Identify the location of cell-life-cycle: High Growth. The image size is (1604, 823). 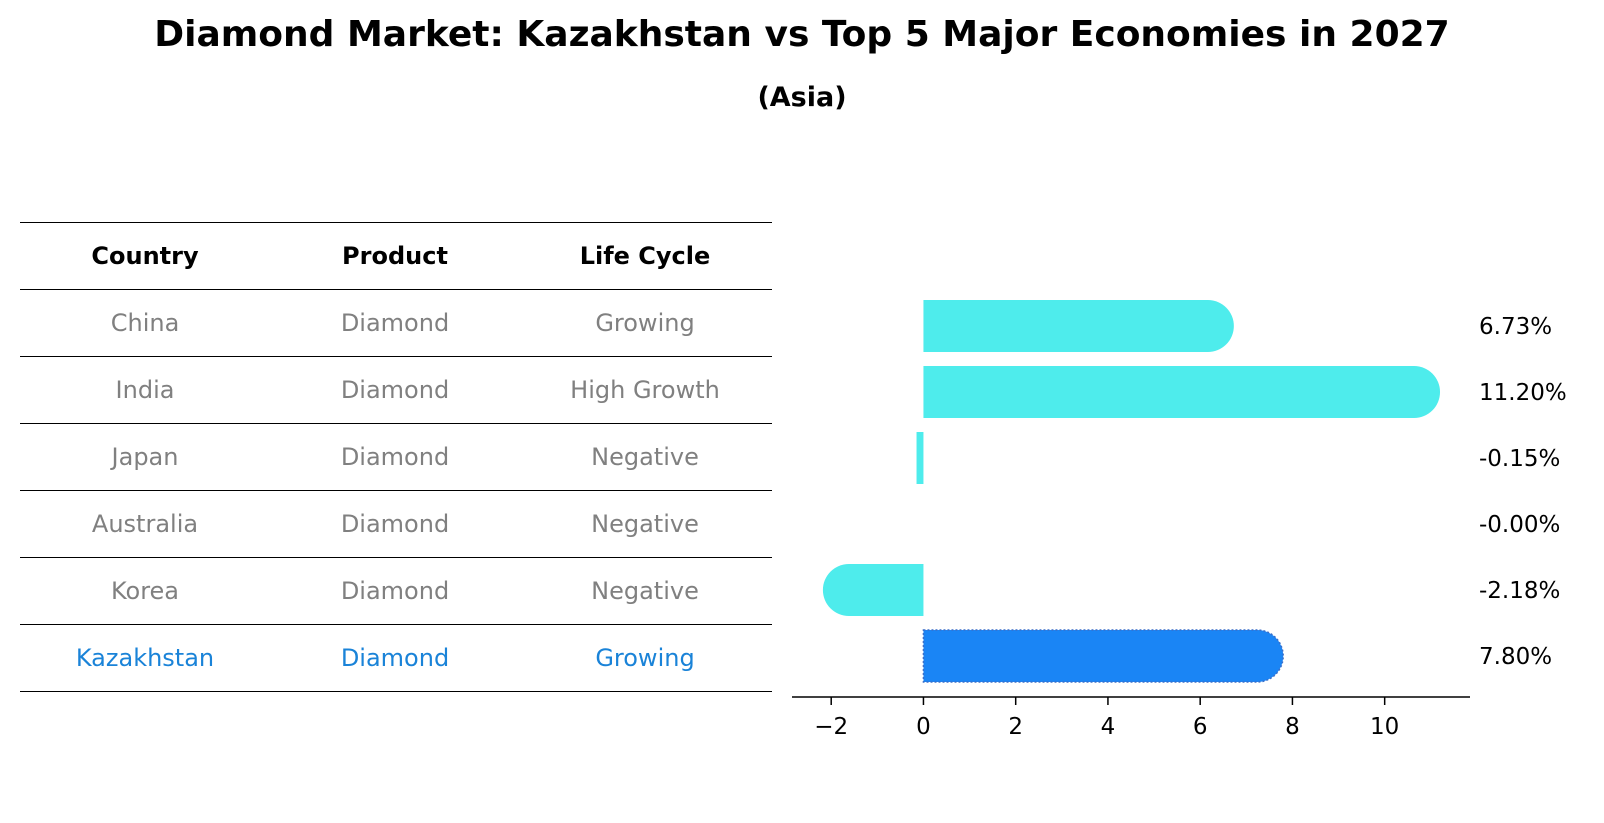
(645, 390).